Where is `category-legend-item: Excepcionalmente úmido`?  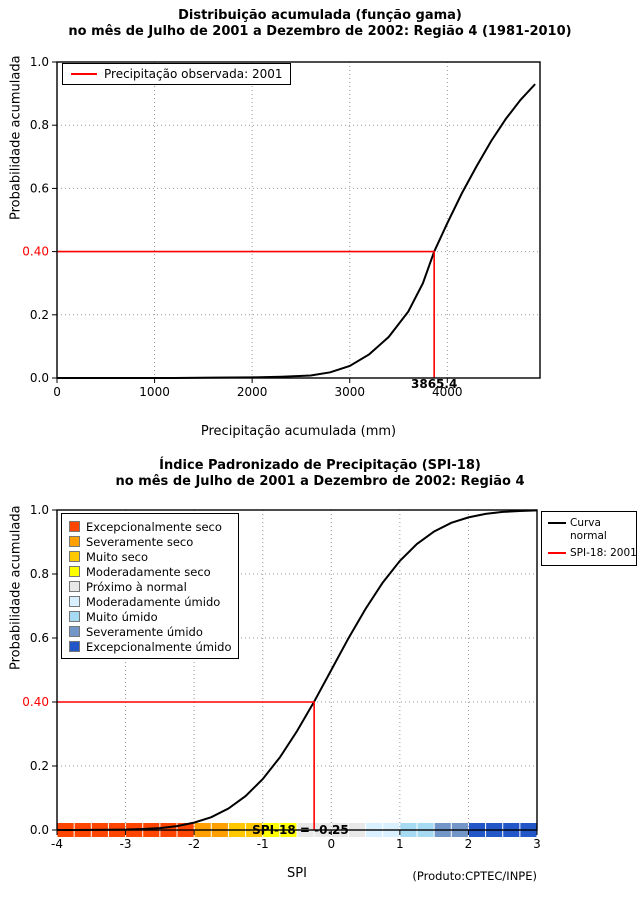
category-legend-item: Excepcionalmente úmido is located at coordinates (150, 646).